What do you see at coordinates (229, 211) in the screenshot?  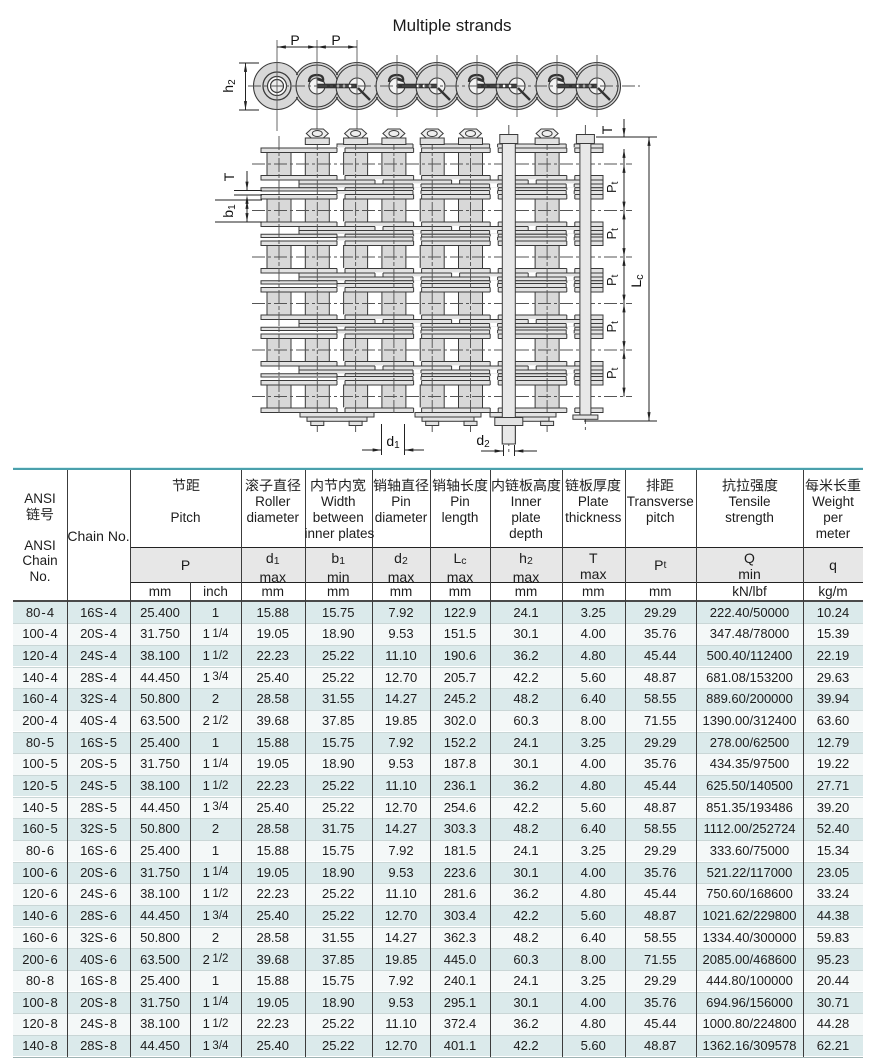 I see `svg-text: b1` at bounding box center [229, 211].